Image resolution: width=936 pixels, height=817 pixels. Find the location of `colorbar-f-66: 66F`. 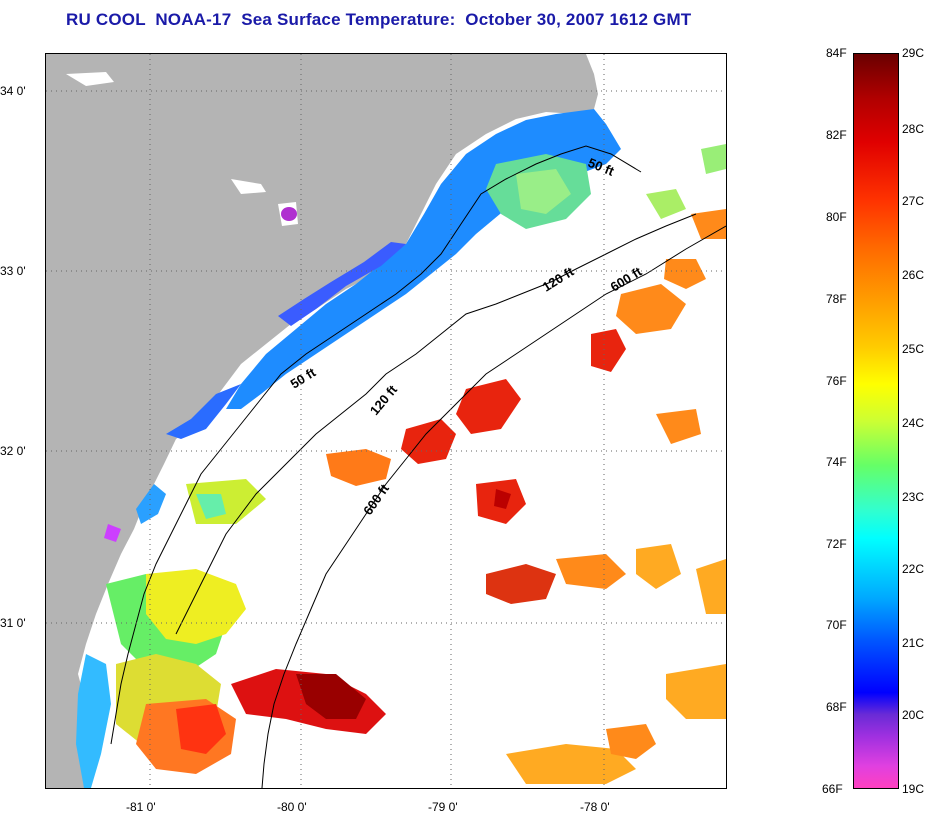

colorbar-f-66: 66F is located at coordinates (832, 789).